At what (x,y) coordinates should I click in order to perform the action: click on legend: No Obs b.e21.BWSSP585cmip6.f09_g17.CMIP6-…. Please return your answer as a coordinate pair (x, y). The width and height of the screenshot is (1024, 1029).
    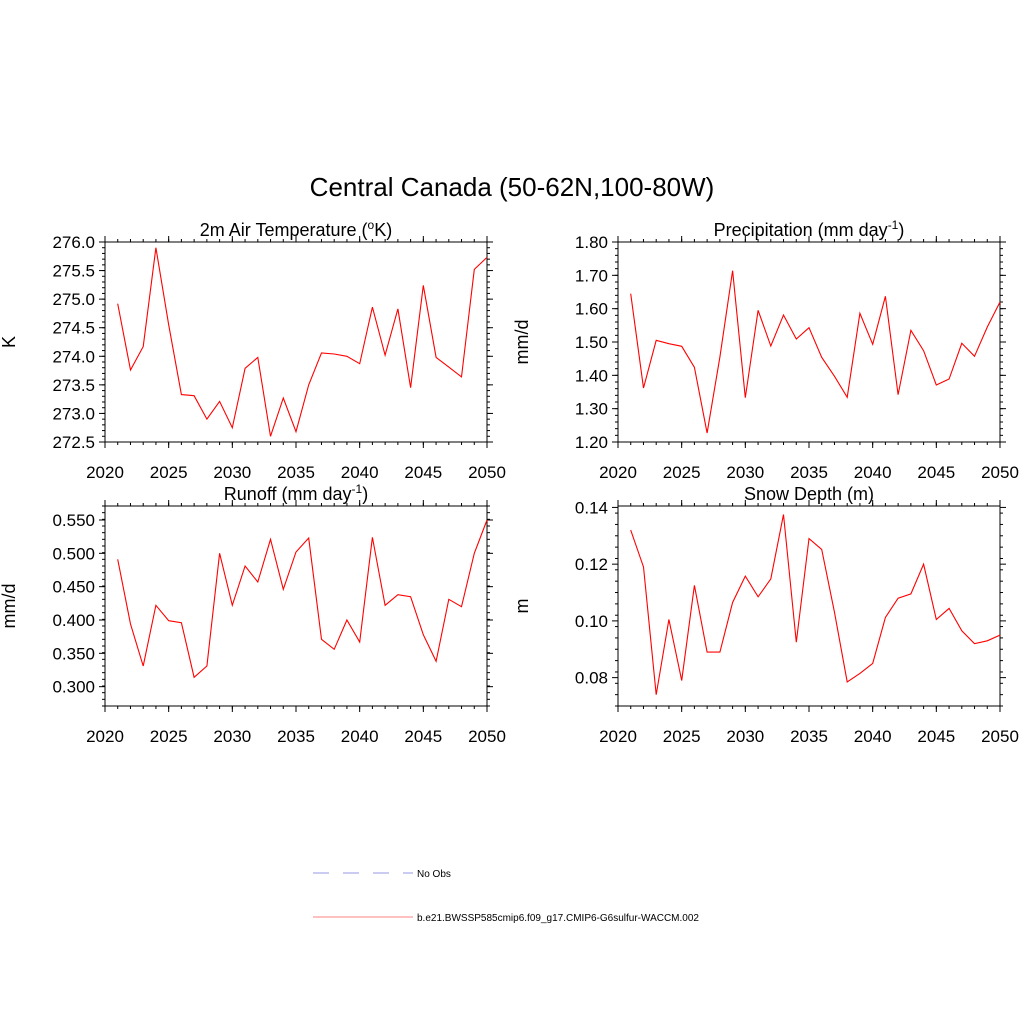
    Looking at the image, I should click on (506, 896).